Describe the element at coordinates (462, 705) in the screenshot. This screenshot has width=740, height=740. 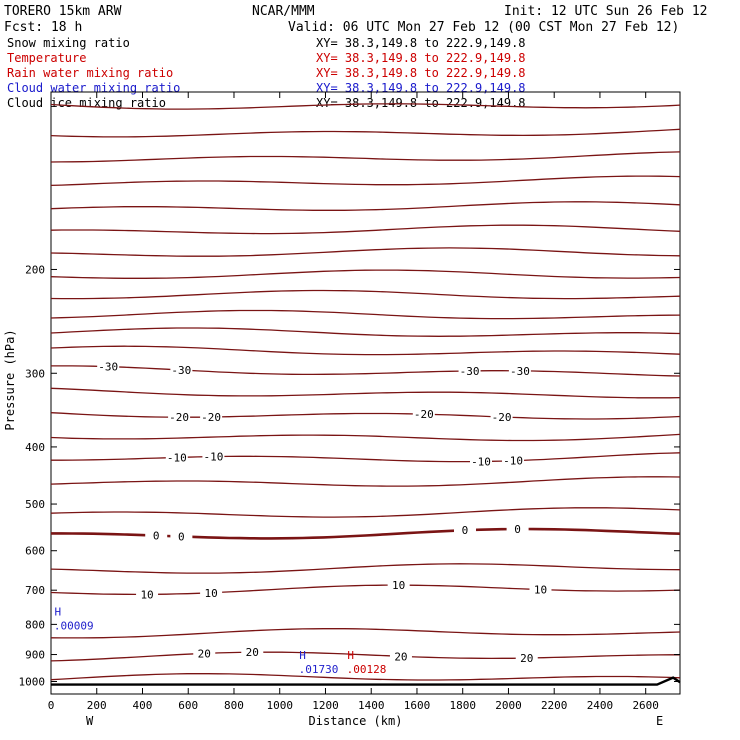
I see `x-tick-label: 1800` at that location.